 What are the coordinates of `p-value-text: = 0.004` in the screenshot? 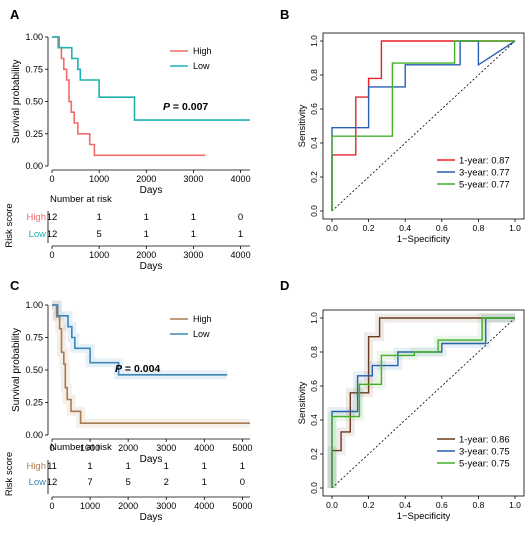 It's located at (141, 369).